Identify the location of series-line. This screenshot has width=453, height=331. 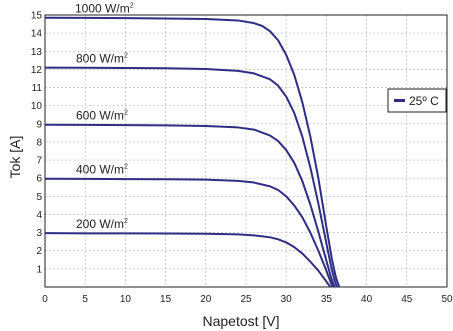
(188, 260).